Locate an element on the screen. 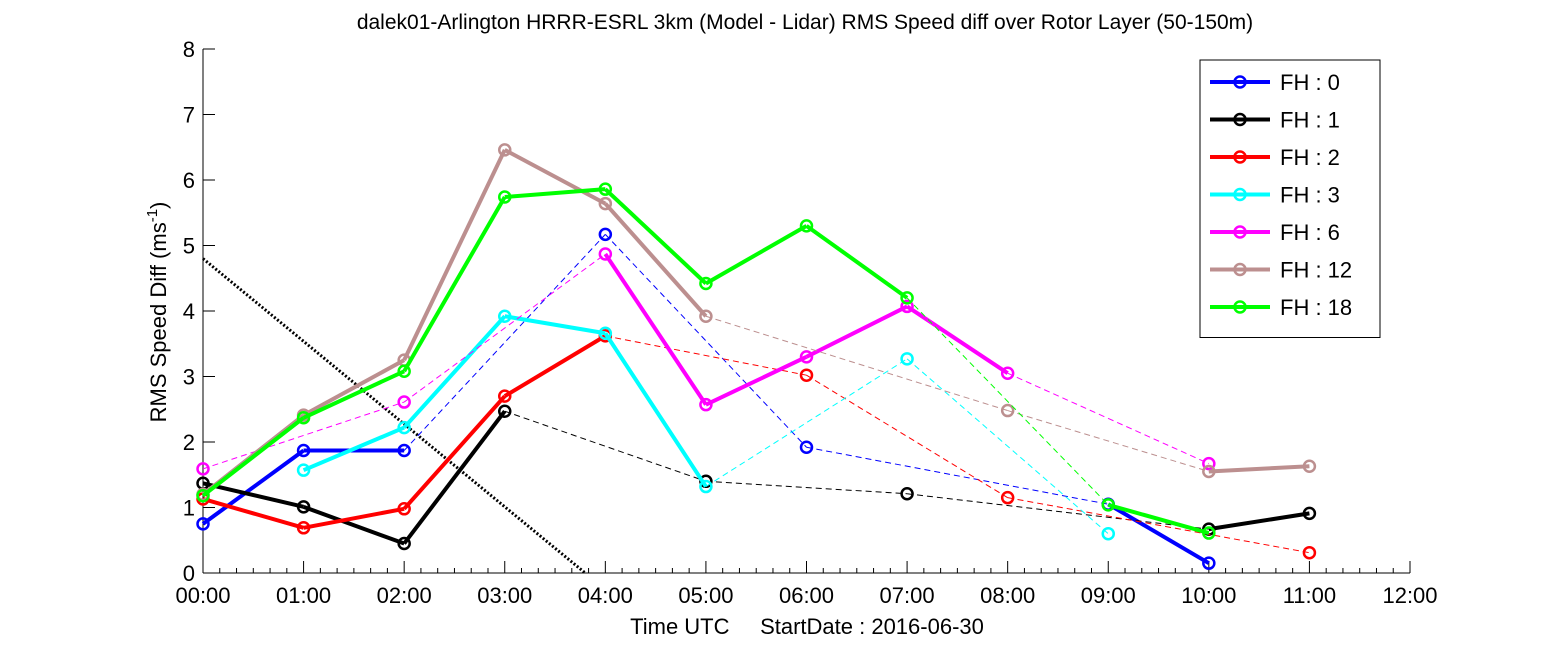 The image size is (1559, 656). dotted-reference-line is located at coordinates (394, 416).